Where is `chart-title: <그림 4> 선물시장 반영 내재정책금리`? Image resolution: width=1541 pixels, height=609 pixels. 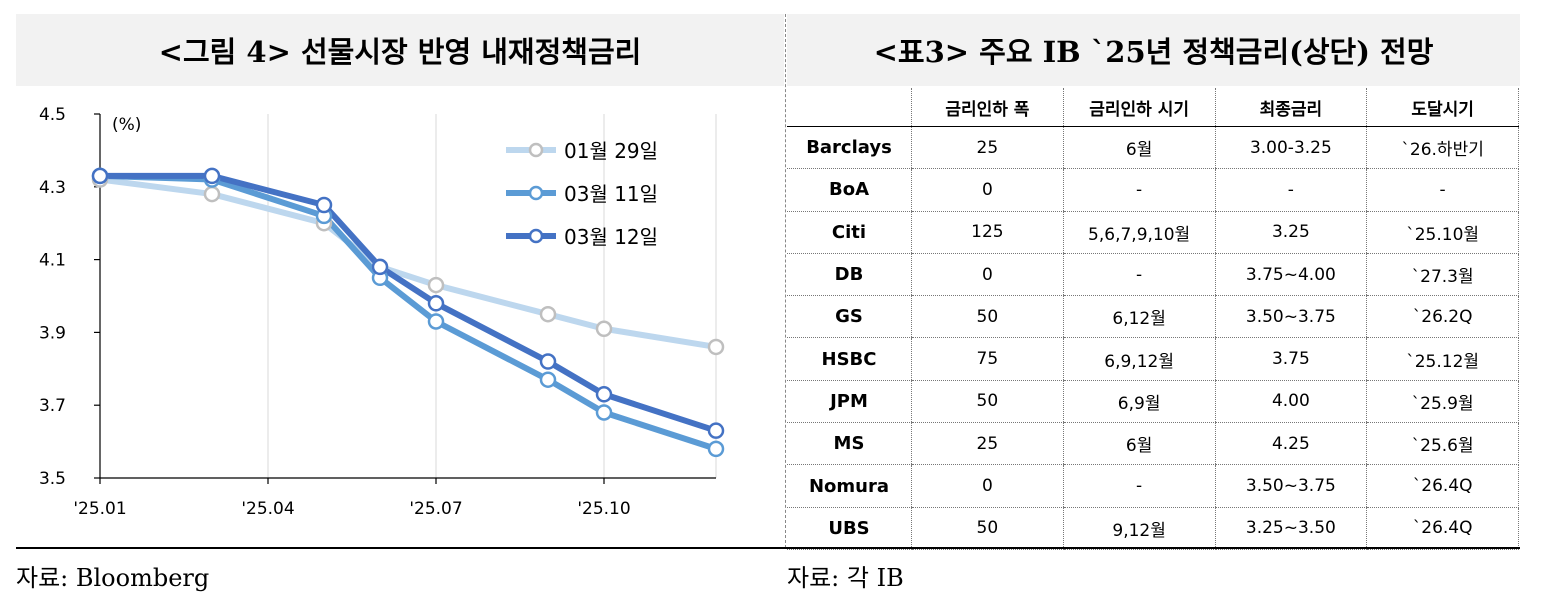
chart-title: <그림 4> 선물시장 반영 내재정책금리 is located at coordinates (400, 50).